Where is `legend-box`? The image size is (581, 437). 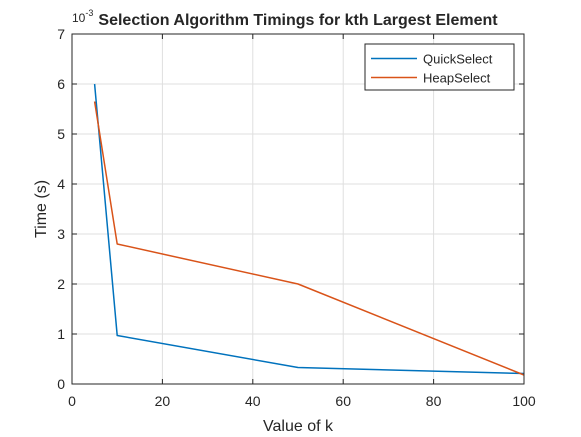
legend-box is located at coordinates (439, 67).